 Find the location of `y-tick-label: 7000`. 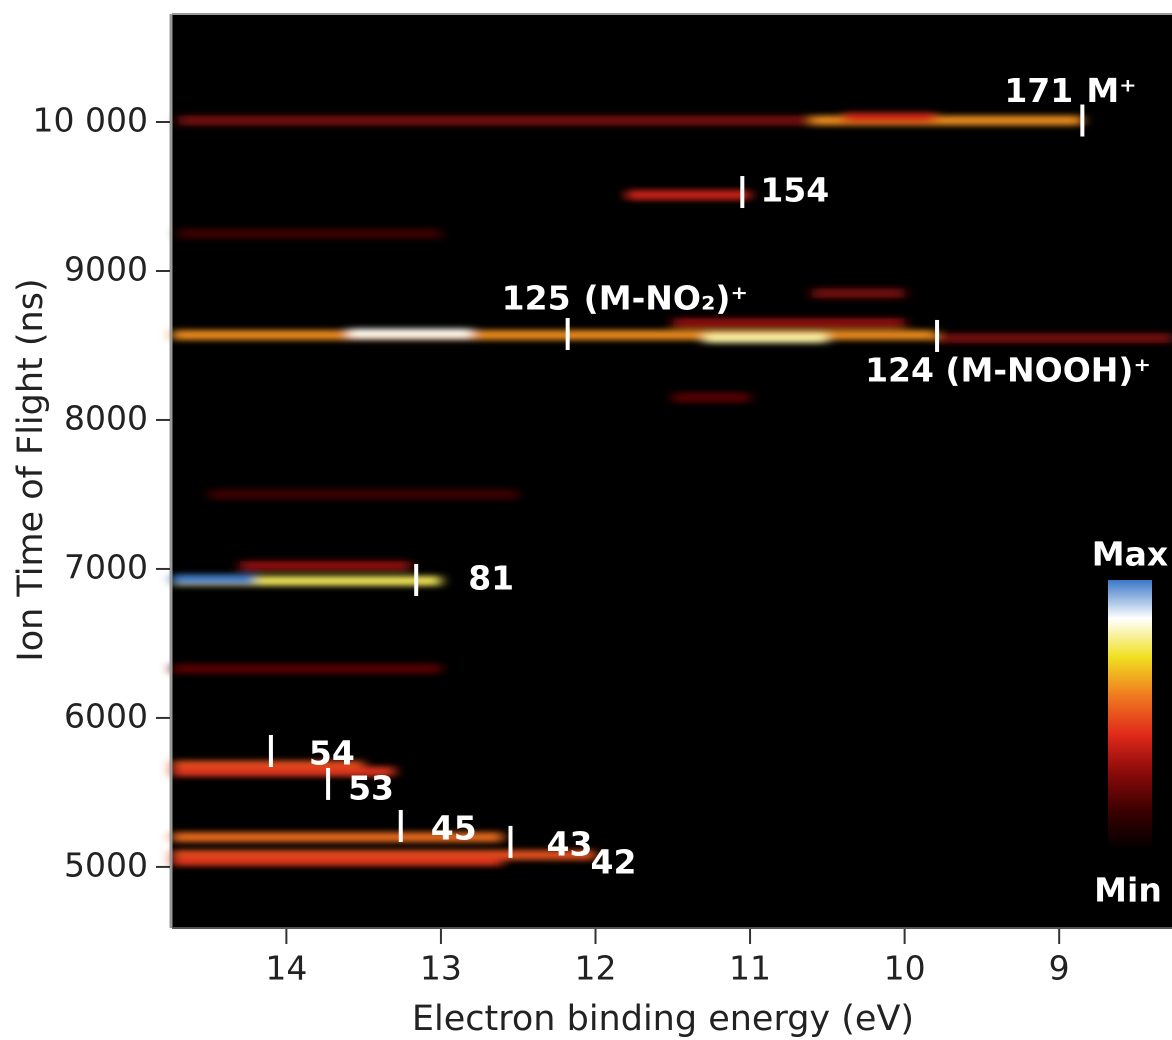

y-tick-label: 7000 is located at coordinates (106, 566).